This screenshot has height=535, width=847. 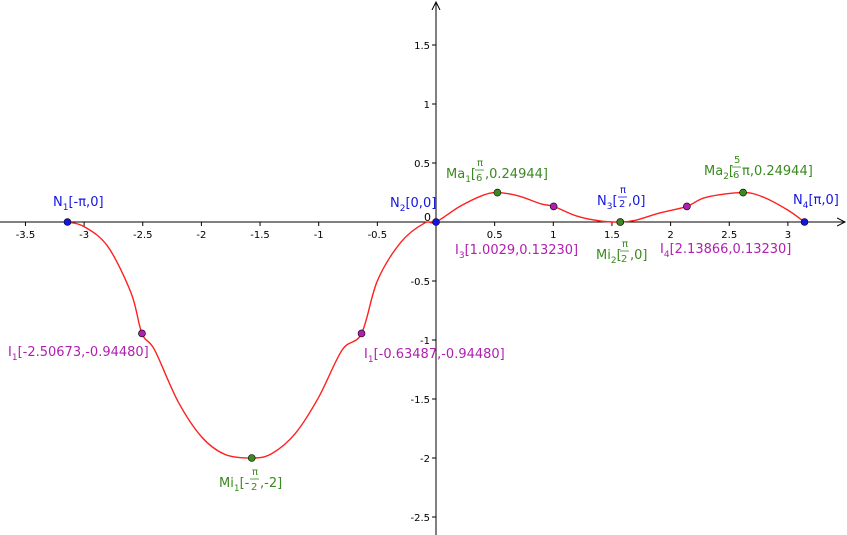 I want to click on point-ma2, so click(x=743, y=192).